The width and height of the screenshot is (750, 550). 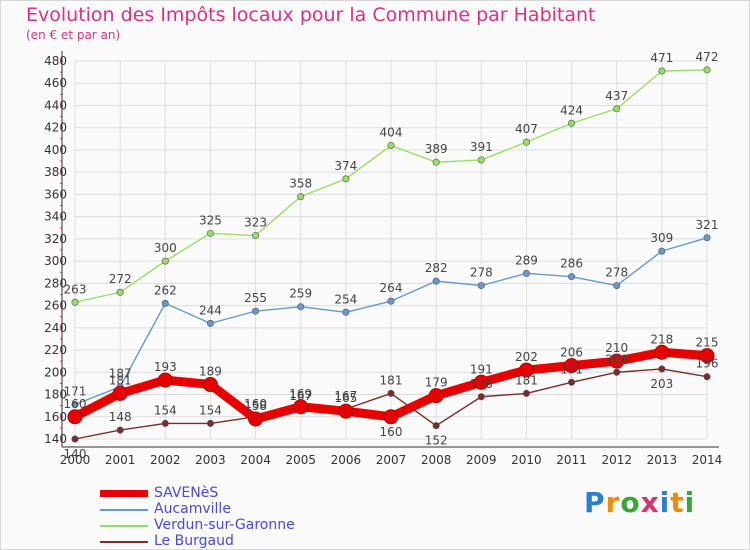 I want to click on data-label-verdun-sur-garonne: 472, so click(x=707, y=57).